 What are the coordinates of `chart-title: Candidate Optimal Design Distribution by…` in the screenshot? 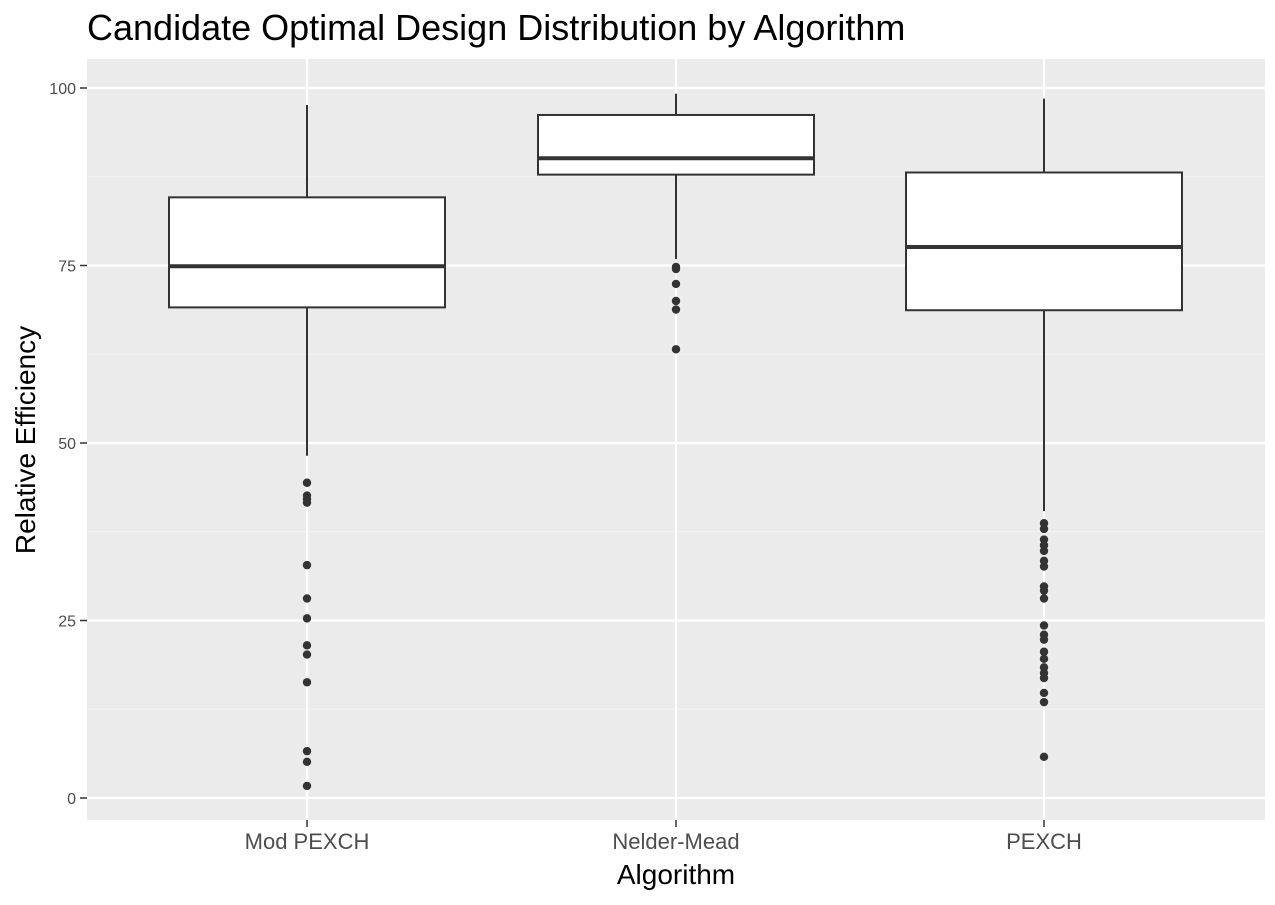 It's located at (496, 27).